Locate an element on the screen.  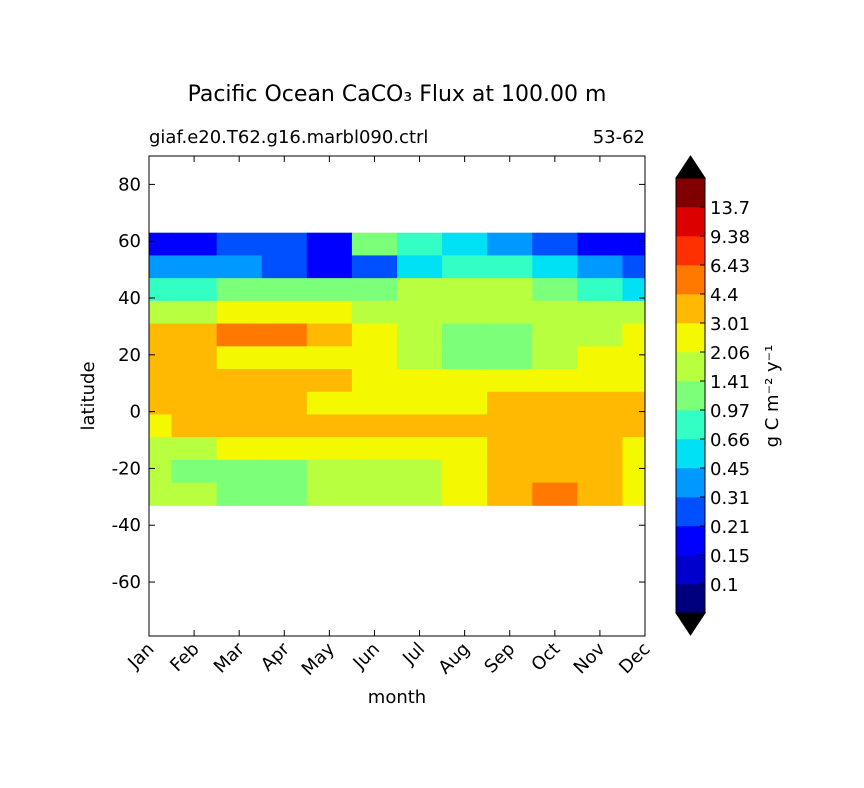
colorbar-frame is located at coordinates (690, 395).